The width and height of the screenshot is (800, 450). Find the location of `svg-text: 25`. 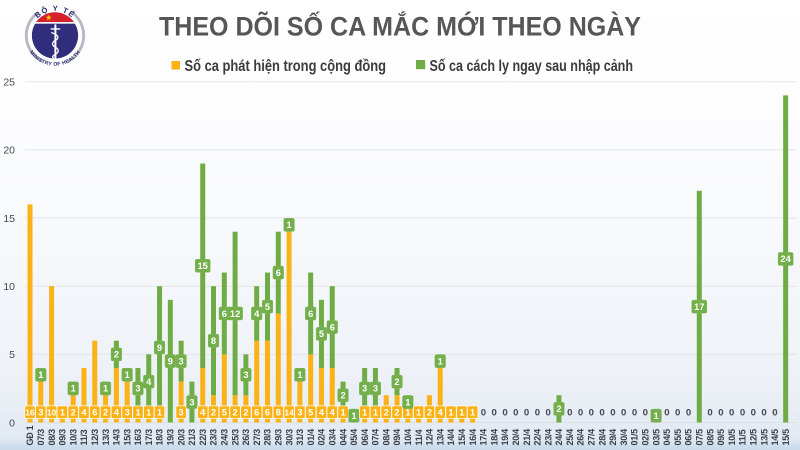

svg-text: 25 is located at coordinates (9, 83).